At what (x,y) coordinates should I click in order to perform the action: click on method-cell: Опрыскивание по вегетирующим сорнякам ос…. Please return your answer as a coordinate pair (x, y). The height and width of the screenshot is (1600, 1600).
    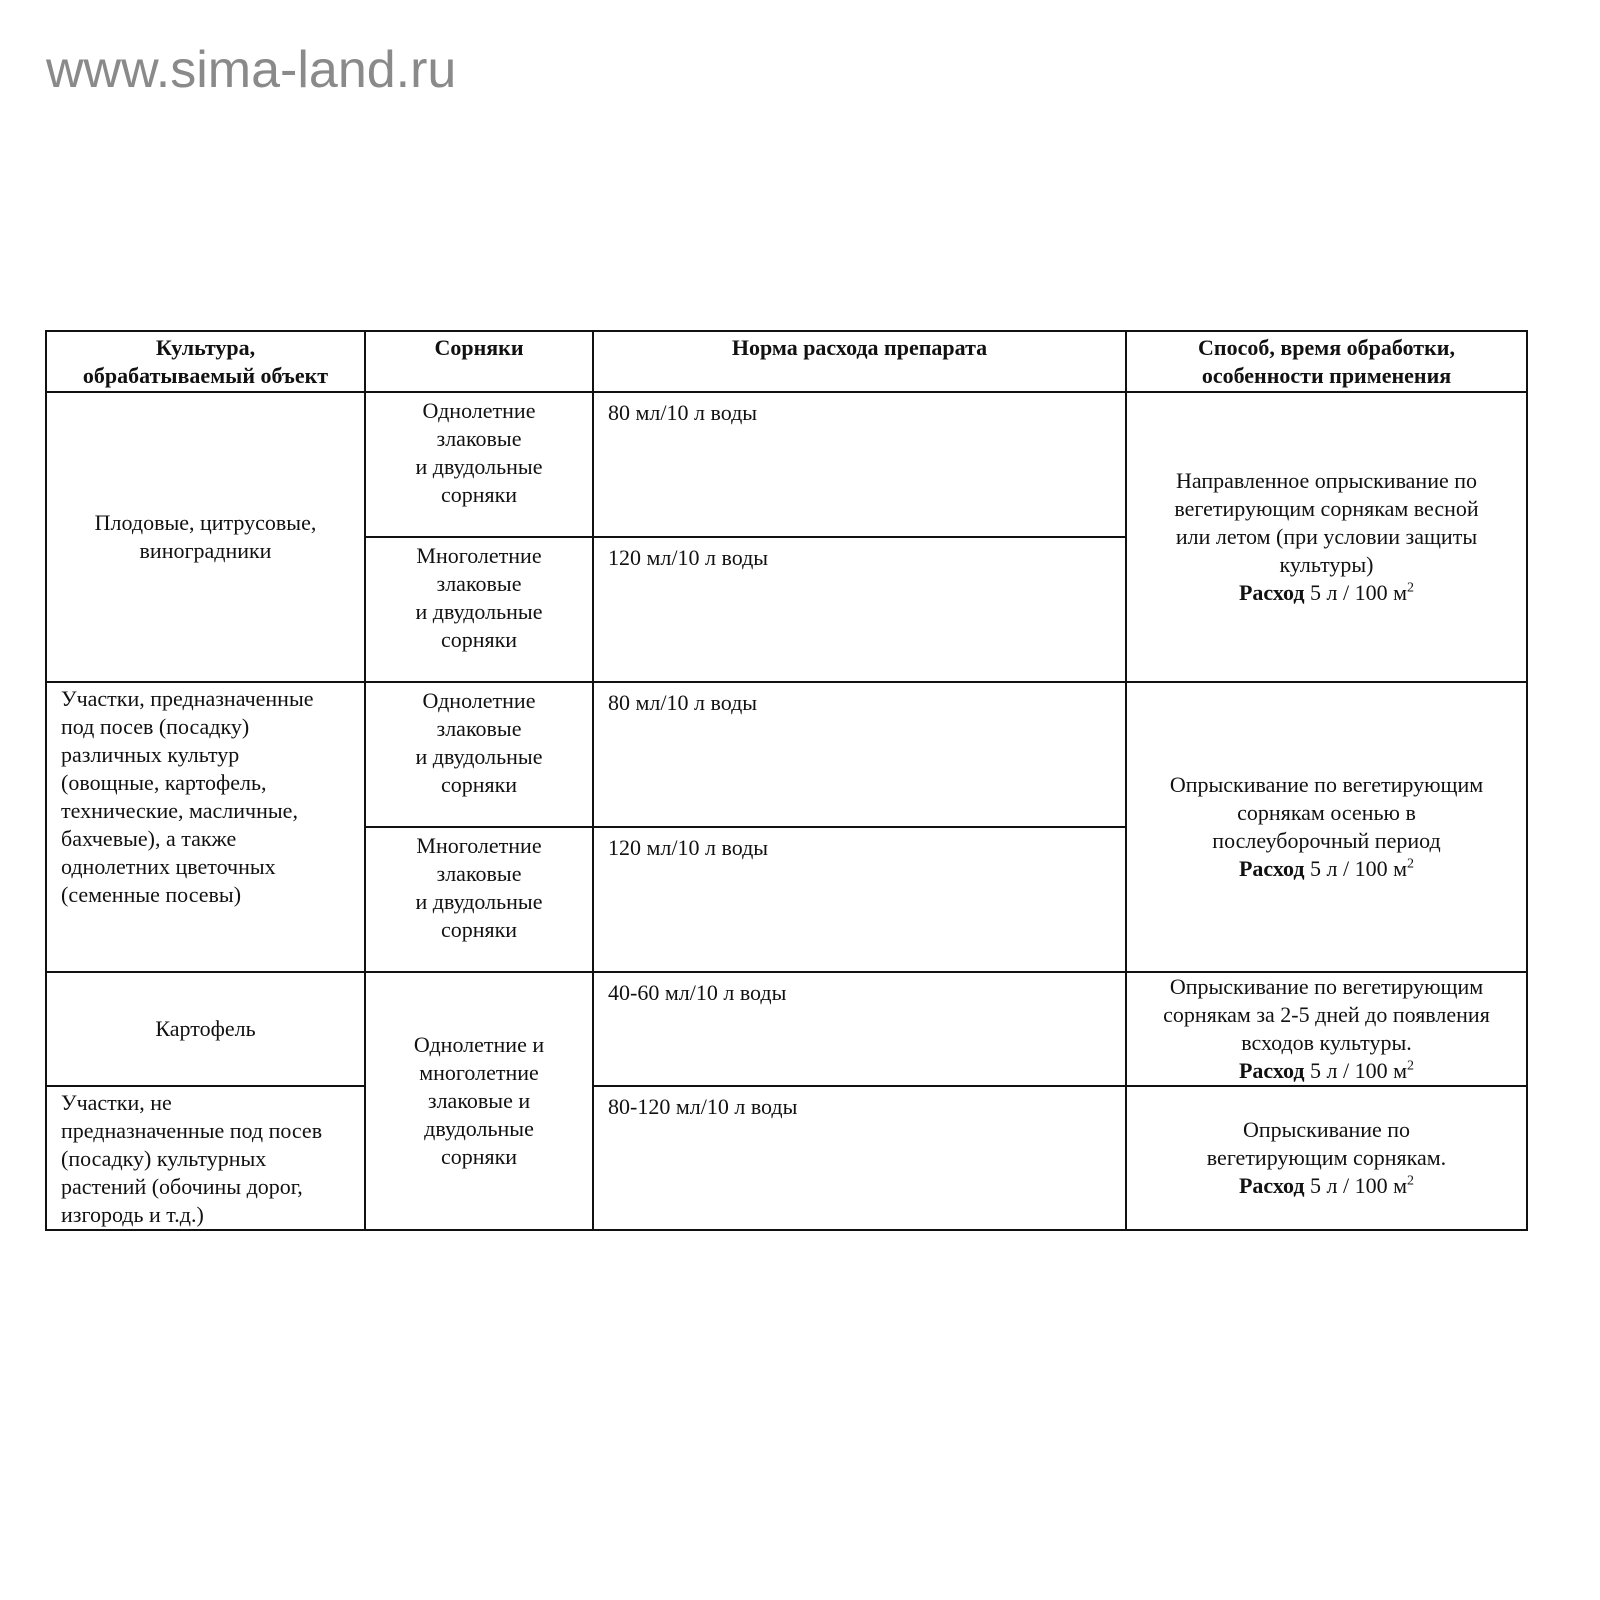
    Looking at the image, I should click on (1326, 827).